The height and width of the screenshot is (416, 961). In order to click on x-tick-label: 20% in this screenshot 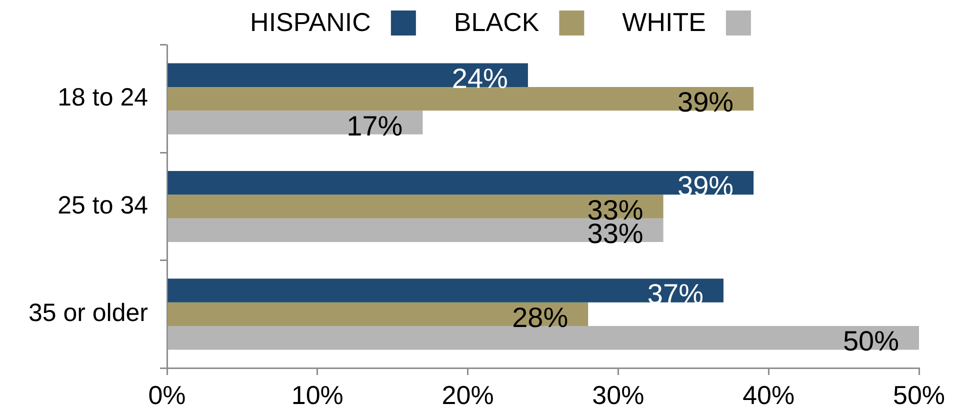, I will do `click(468, 395)`.